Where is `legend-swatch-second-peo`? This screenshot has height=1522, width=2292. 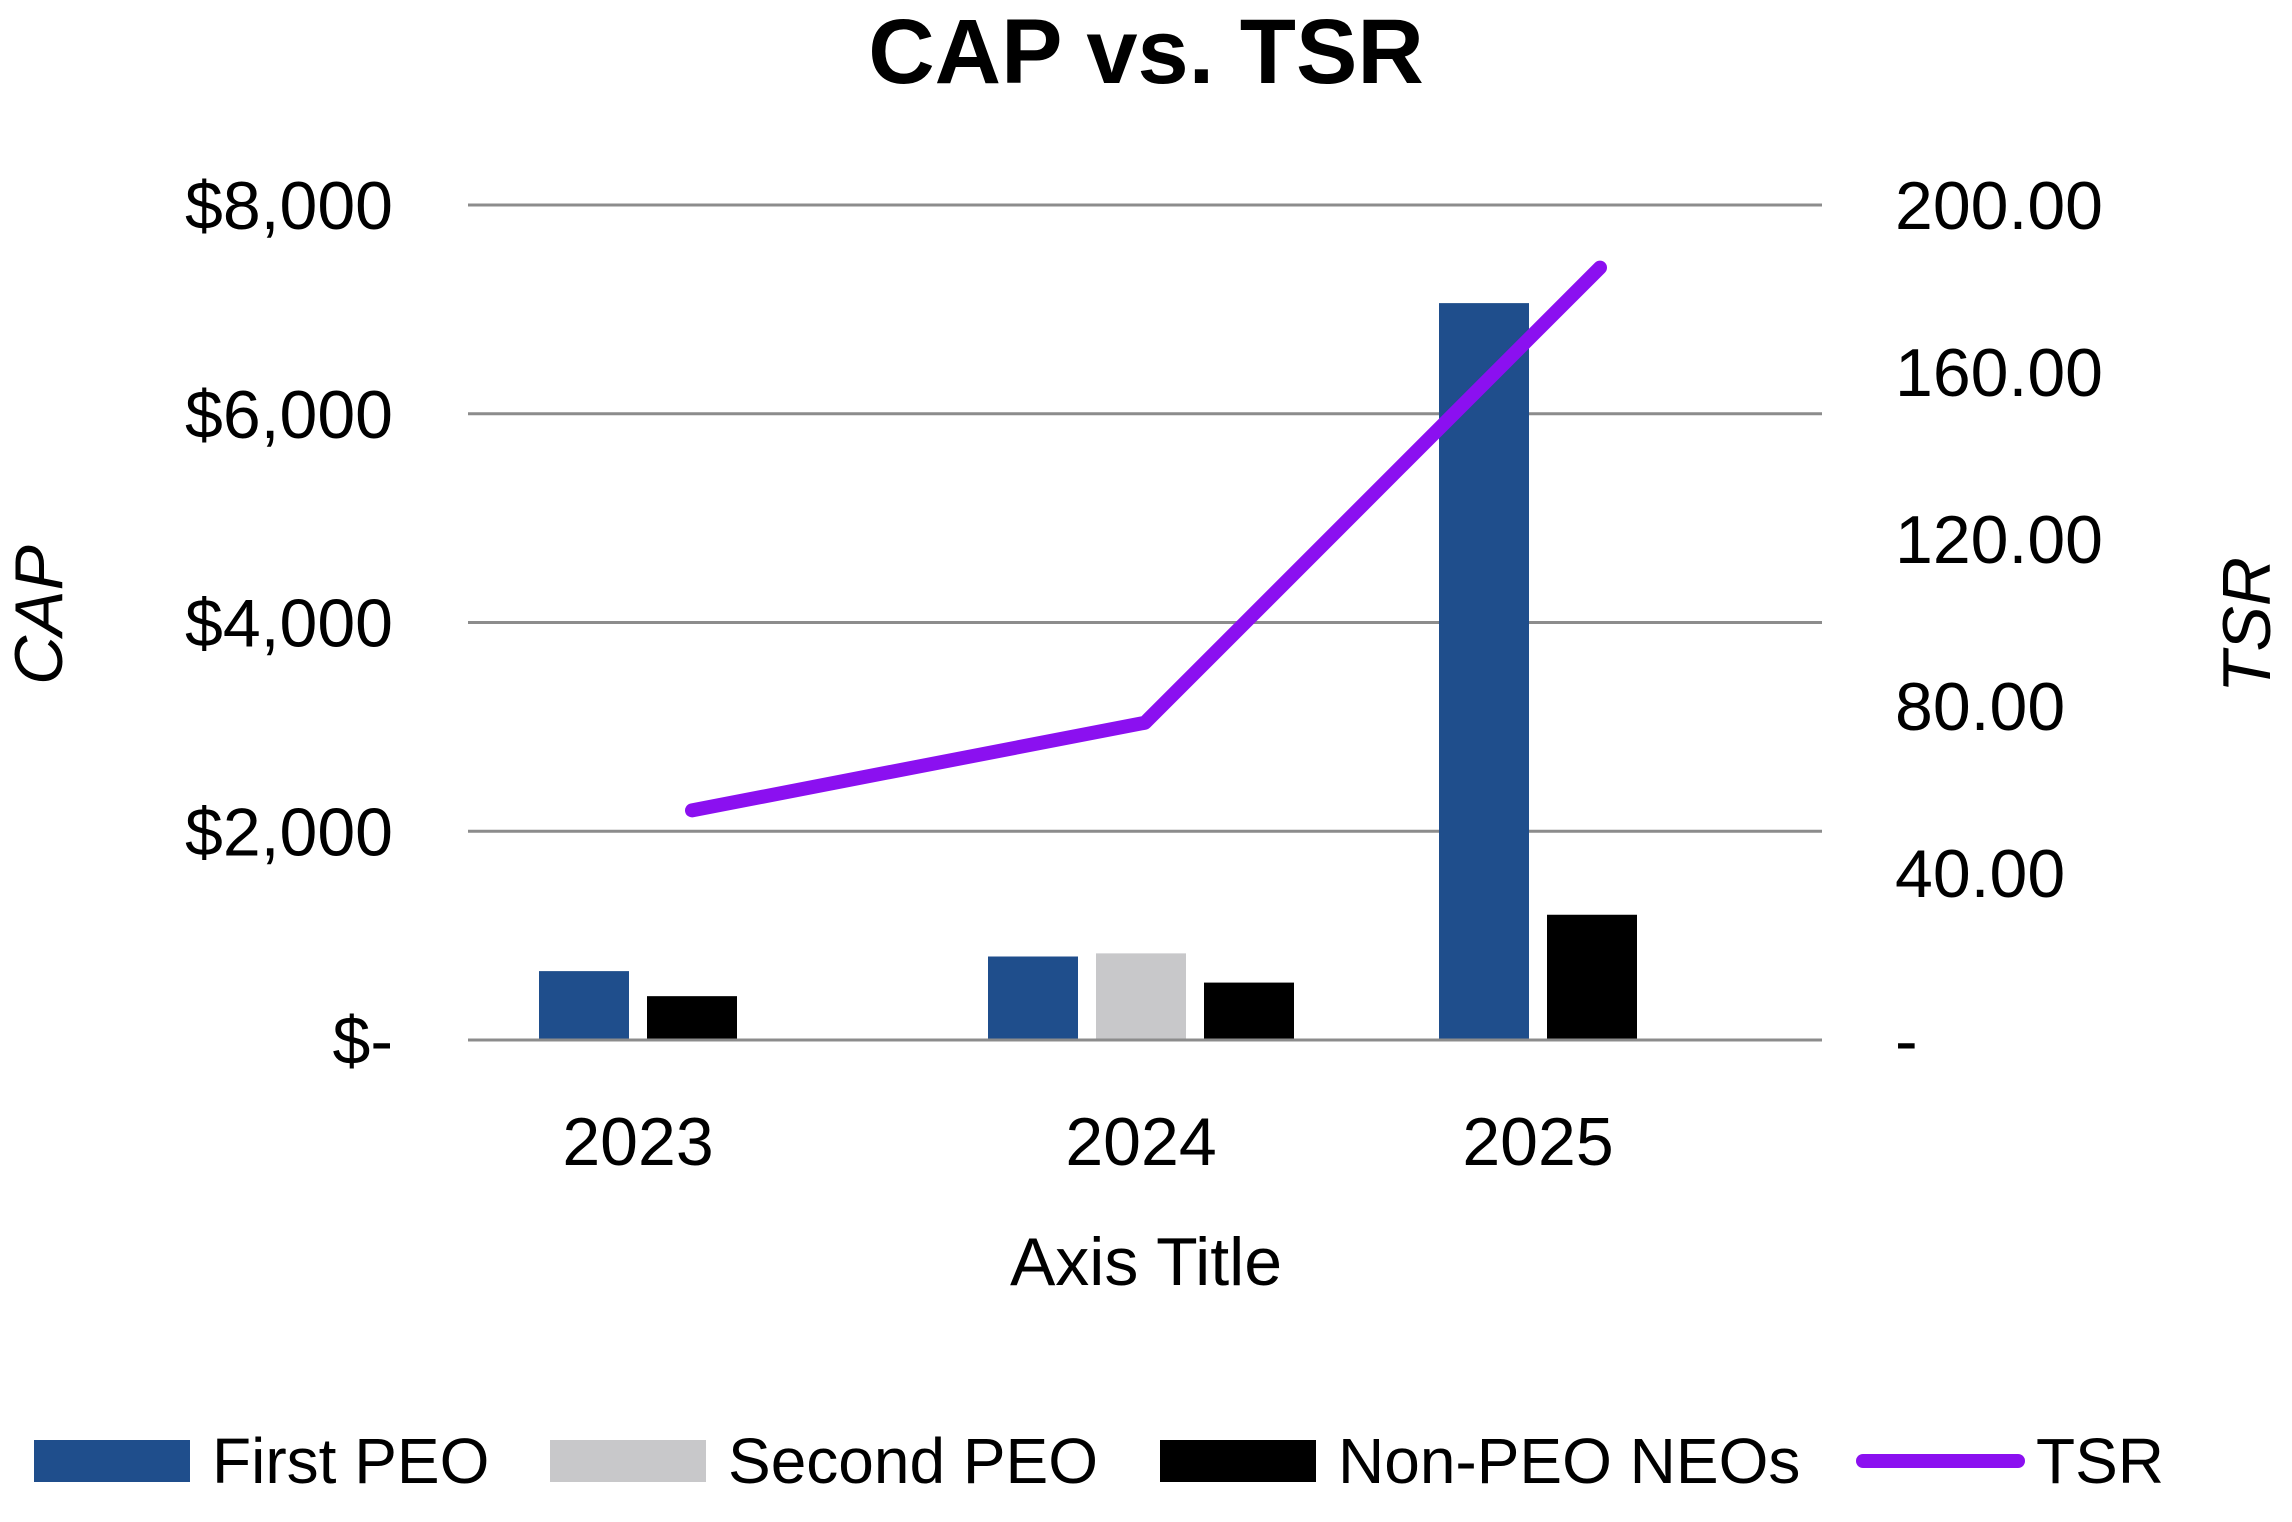 legend-swatch-second-peo is located at coordinates (628, 1461).